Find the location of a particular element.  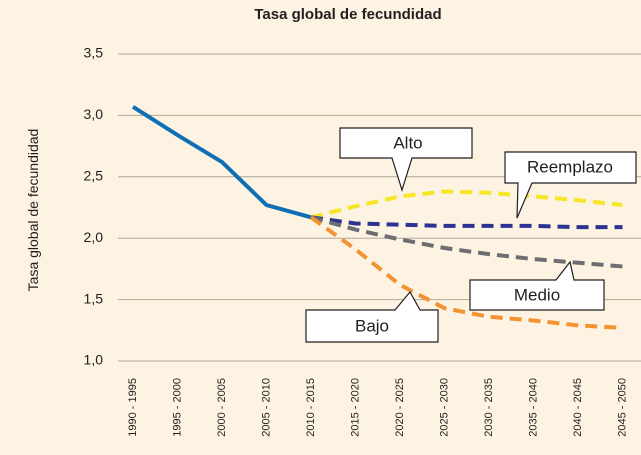

x-tick-label: 1990 - 1995 is located at coordinates (133, 407).